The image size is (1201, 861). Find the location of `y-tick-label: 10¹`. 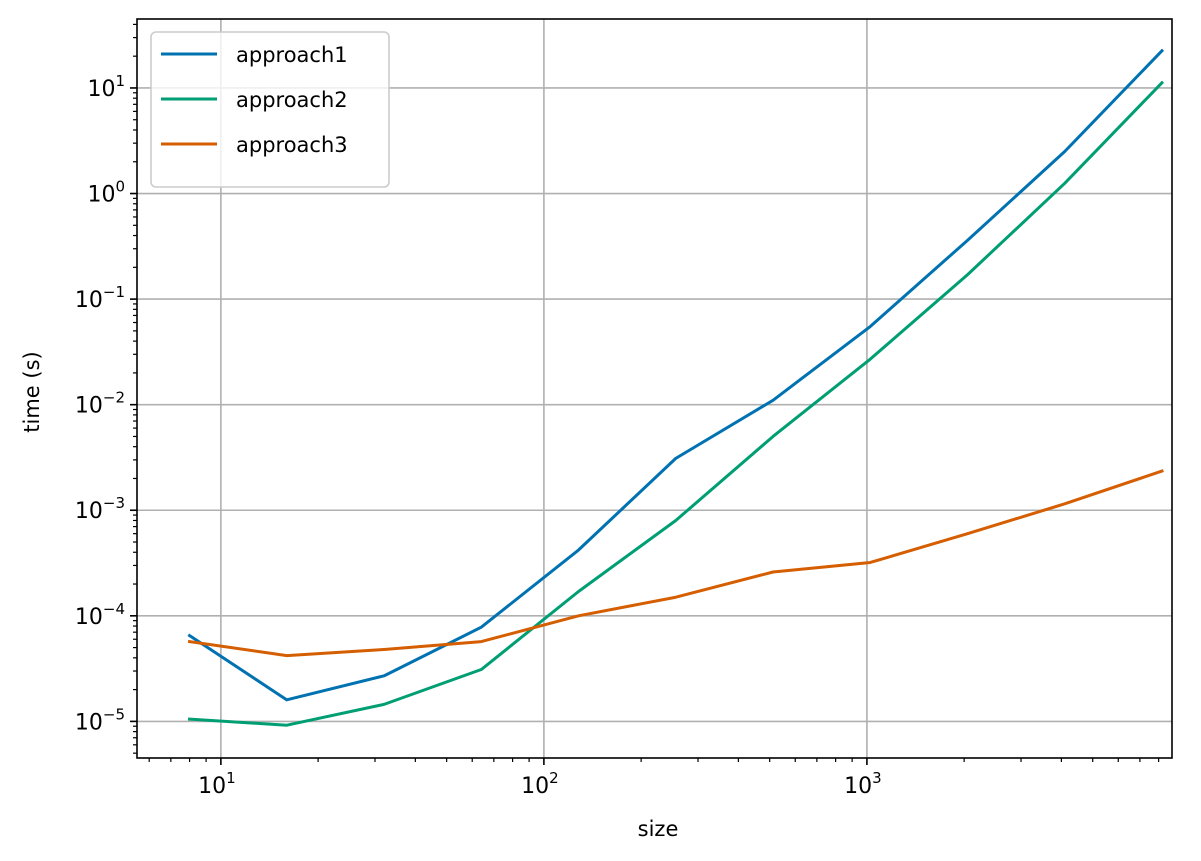

y-tick-label: 10¹ is located at coordinates (106, 87).